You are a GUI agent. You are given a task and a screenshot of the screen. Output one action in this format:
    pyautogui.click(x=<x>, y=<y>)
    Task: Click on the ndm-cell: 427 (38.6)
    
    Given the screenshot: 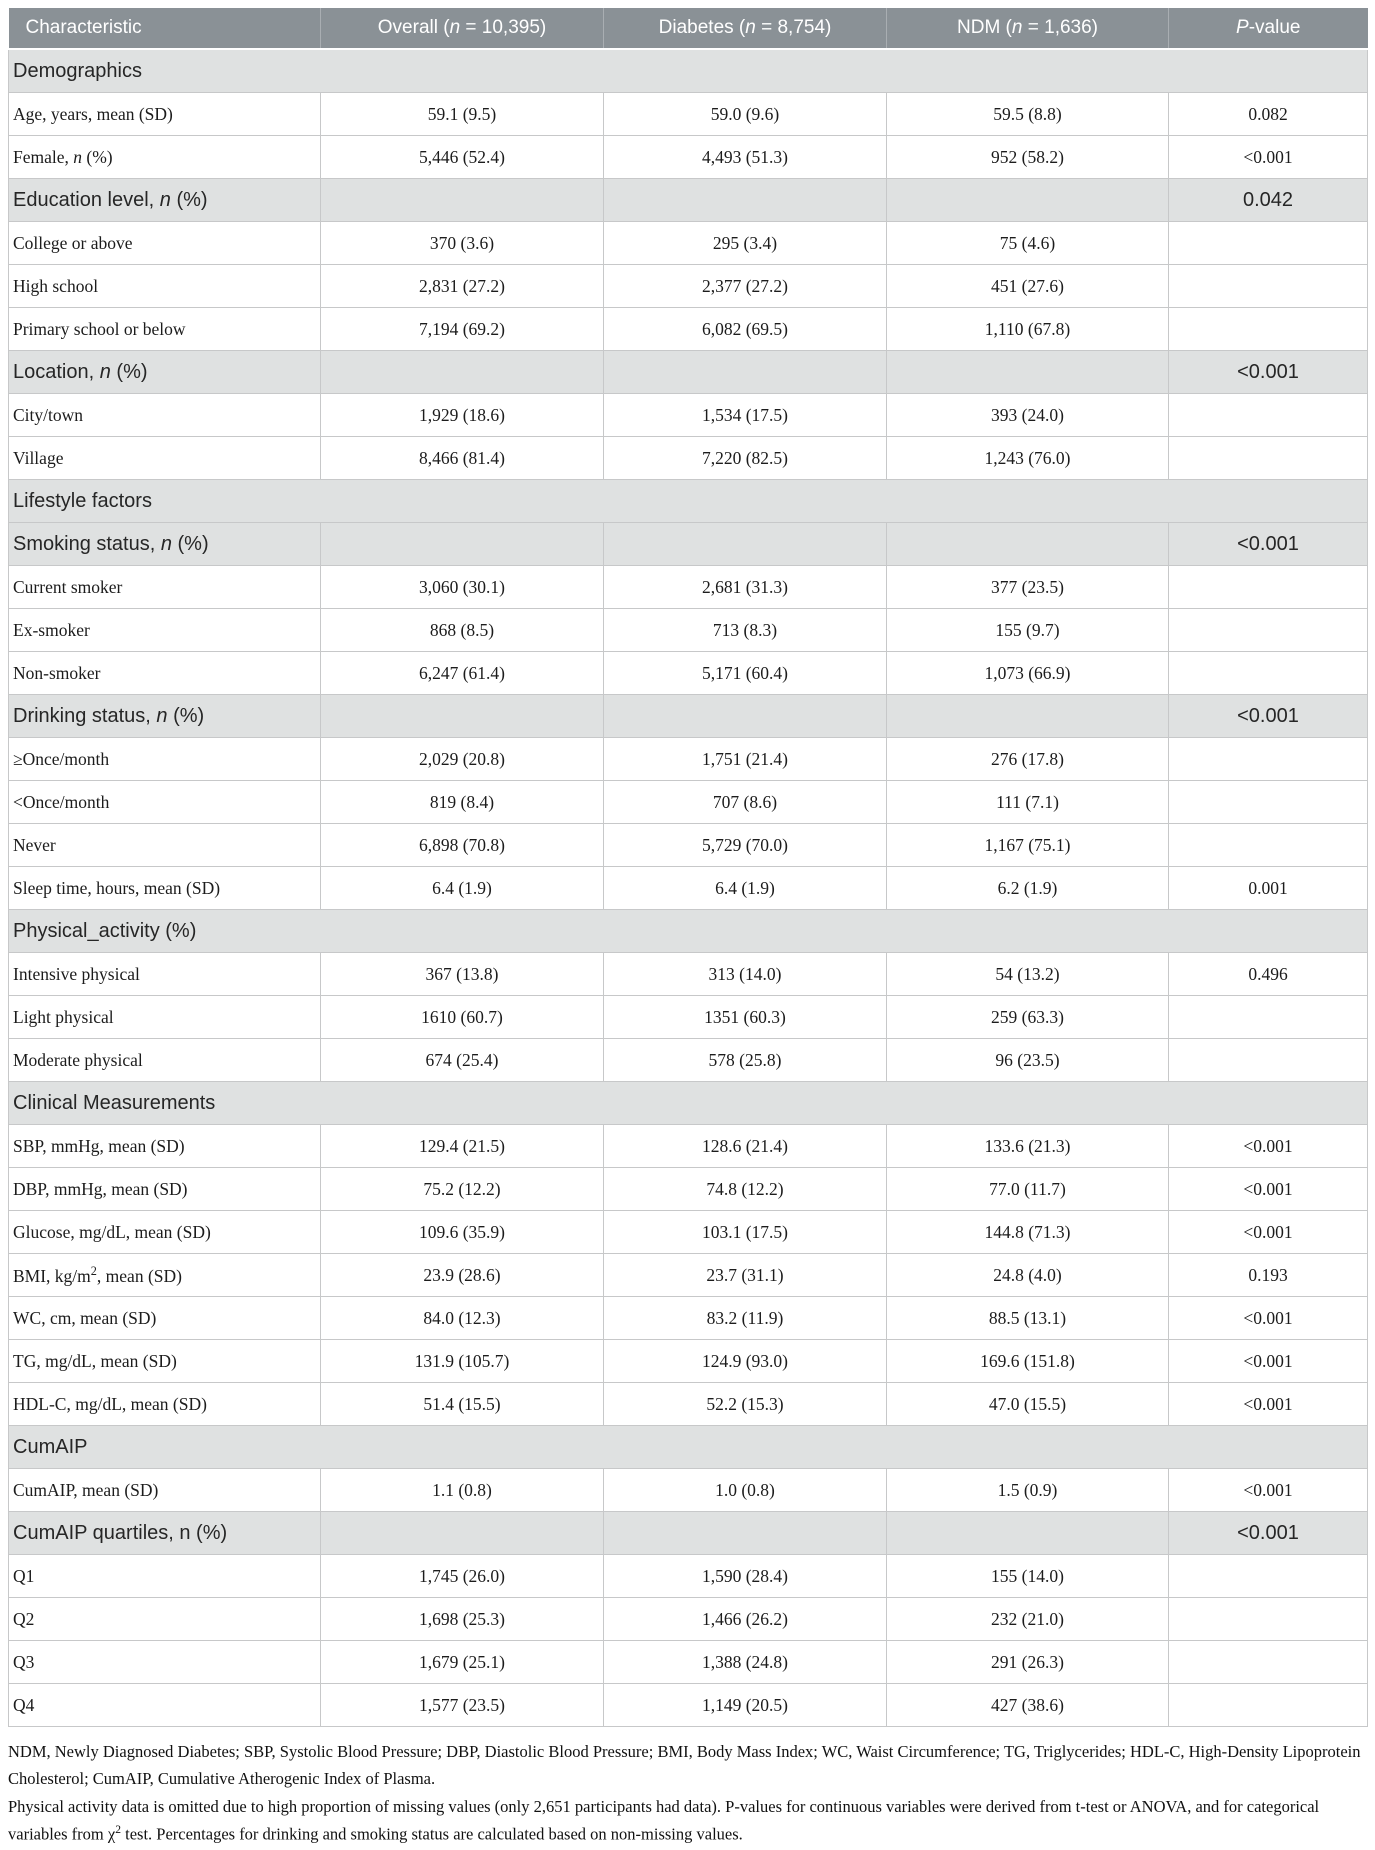 What is the action you would take?
    pyautogui.click(x=1027, y=1705)
    